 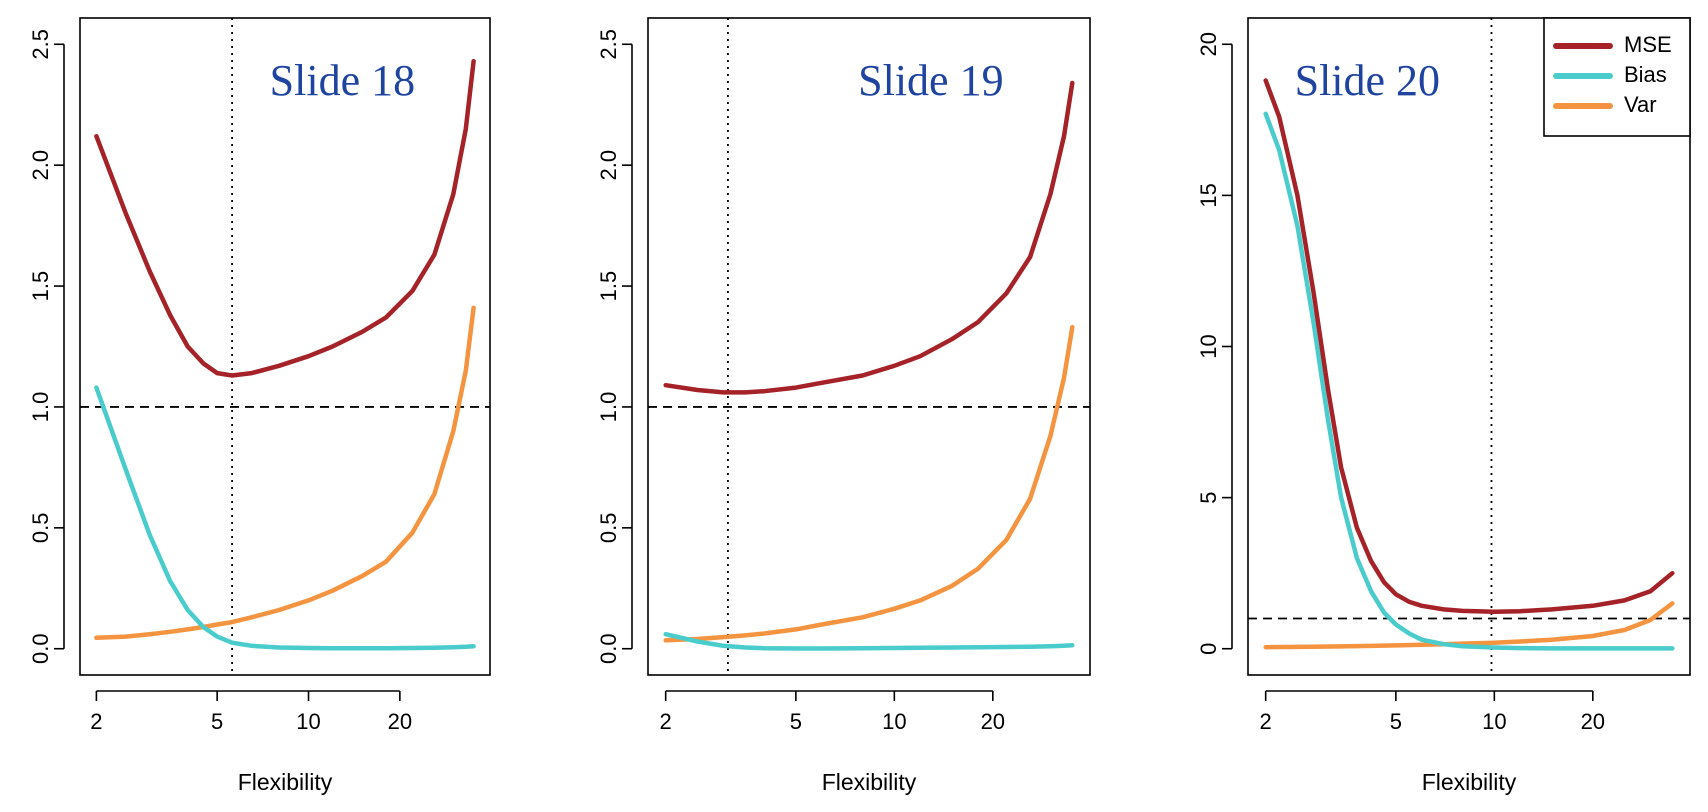 I want to click on y-tick-label: 0, so click(x=1208, y=649).